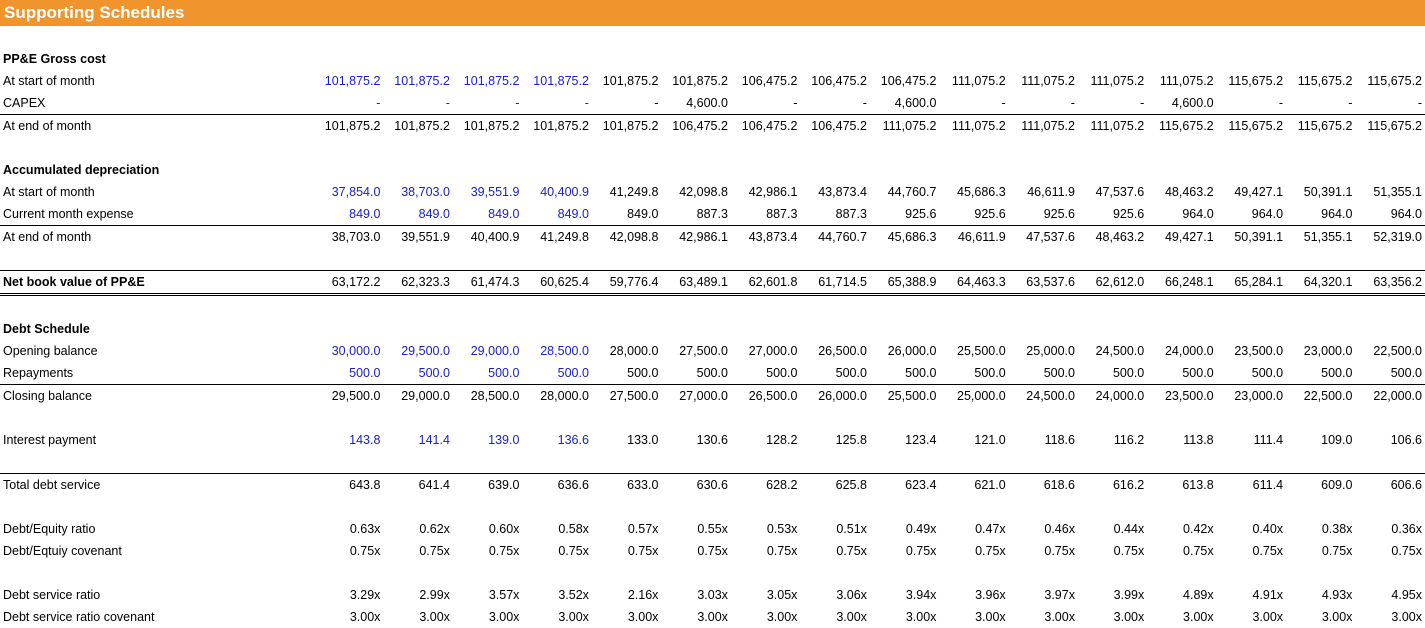  I want to click on value-cell: 44,760.7, so click(912, 192).